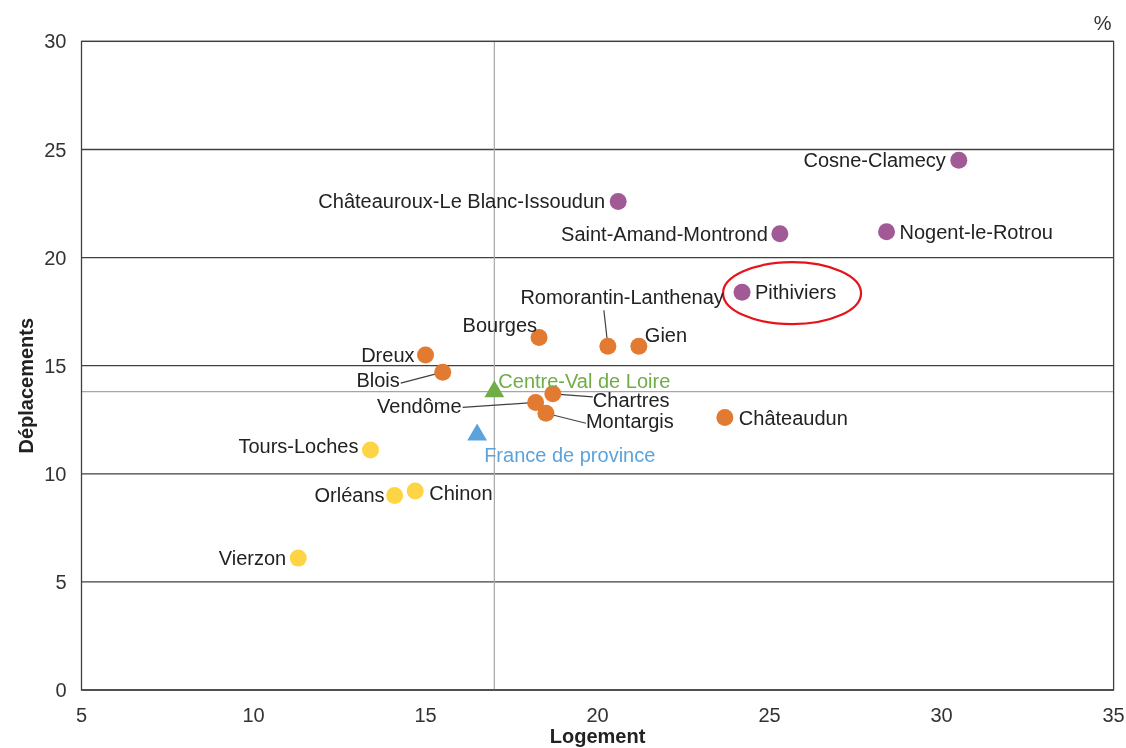  What do you see at coordinates (349, 495) in the screenshot?
I see `annotation: Orléans` at bounding box center [349, 495].